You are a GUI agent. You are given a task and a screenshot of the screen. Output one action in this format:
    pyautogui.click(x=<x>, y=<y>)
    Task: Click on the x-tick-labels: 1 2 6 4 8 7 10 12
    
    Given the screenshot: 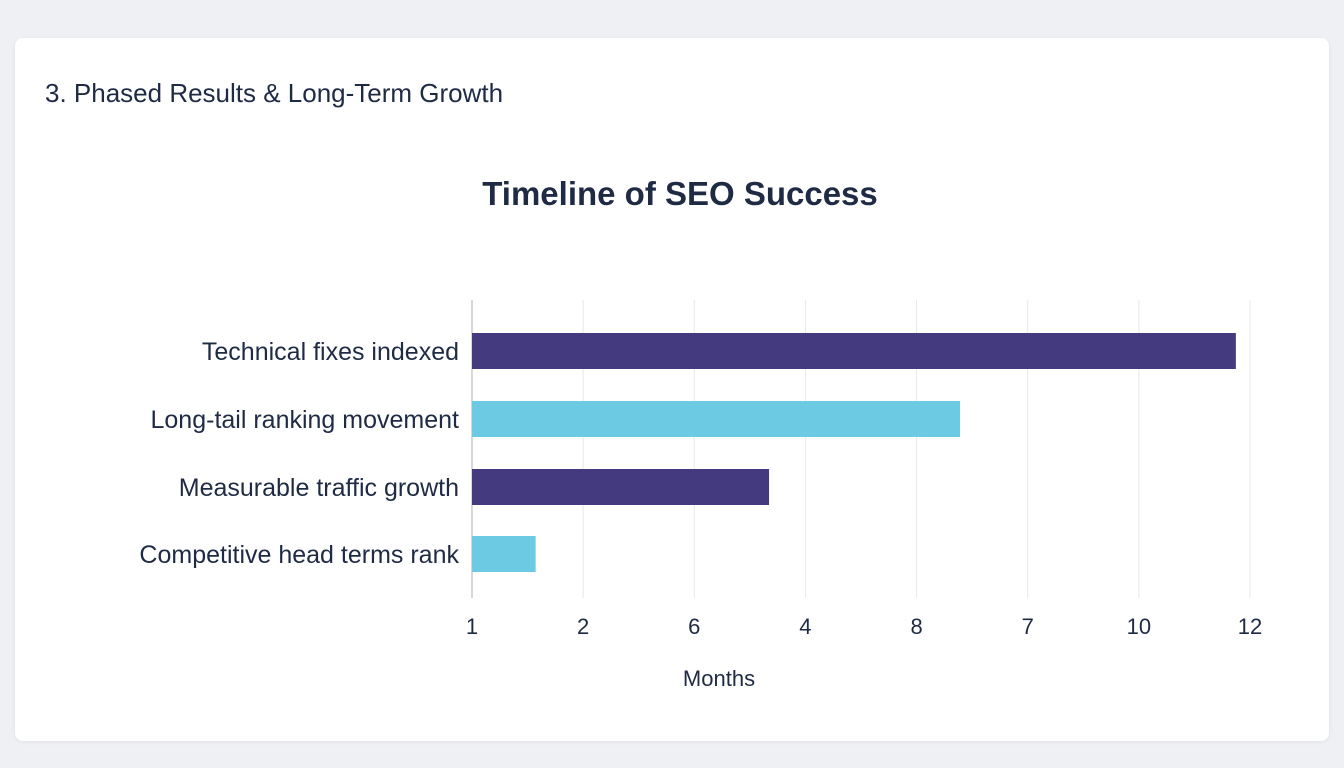 What is the action you would take?
    pyautogui.click(x=864, y=626)
    